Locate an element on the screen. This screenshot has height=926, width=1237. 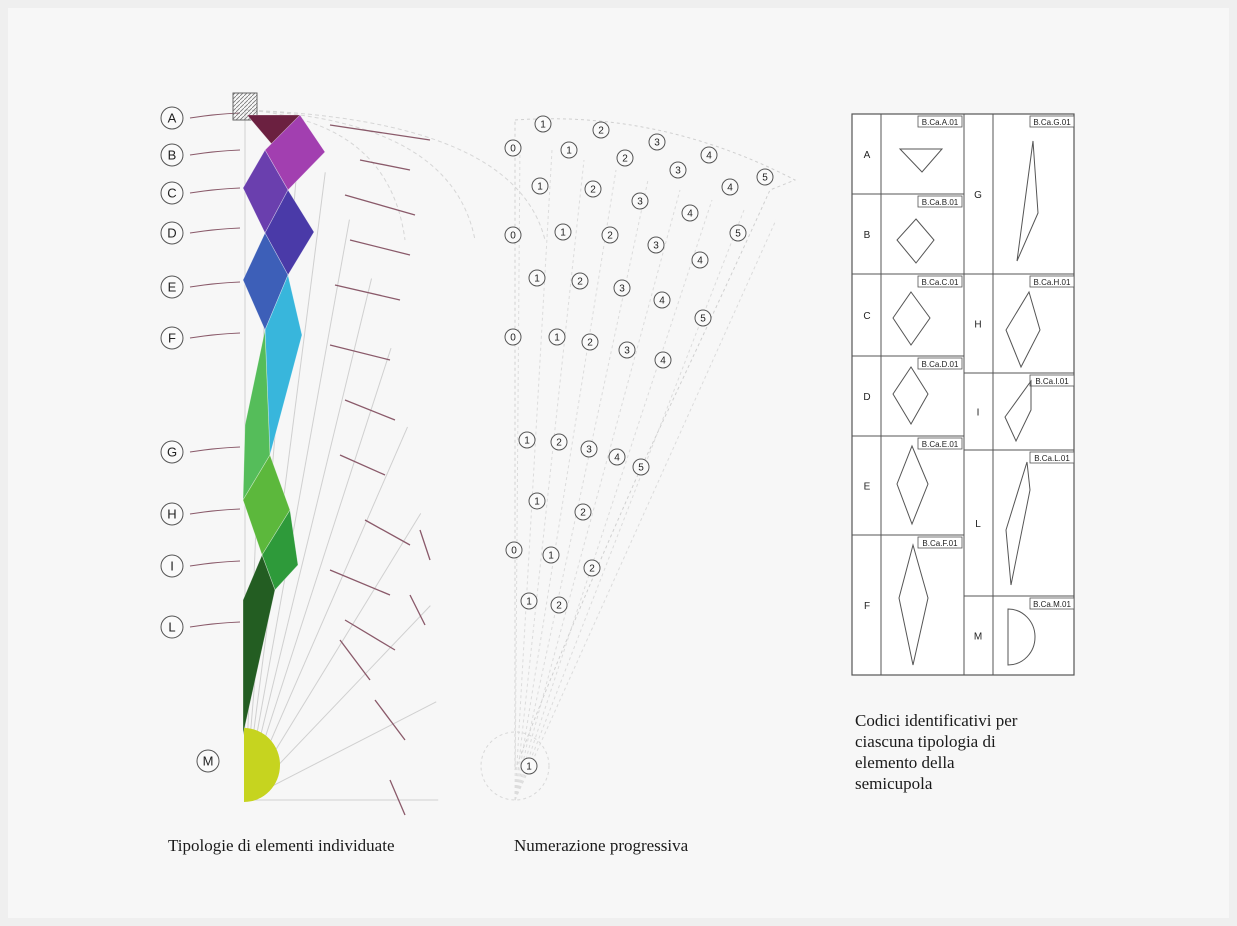
row-label-e-text: E is located at coordinates (172, 287).